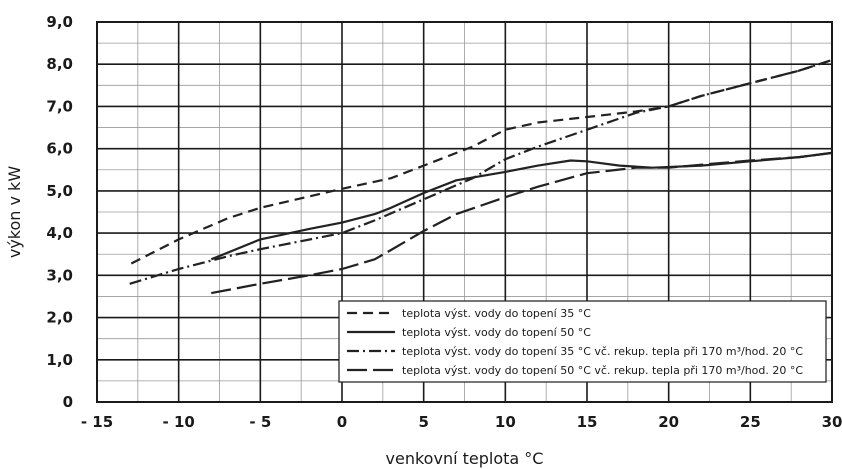  Describe the element at coordinates (587, 422) in the screenshot. I see `x-tick-label: 15` at that location.